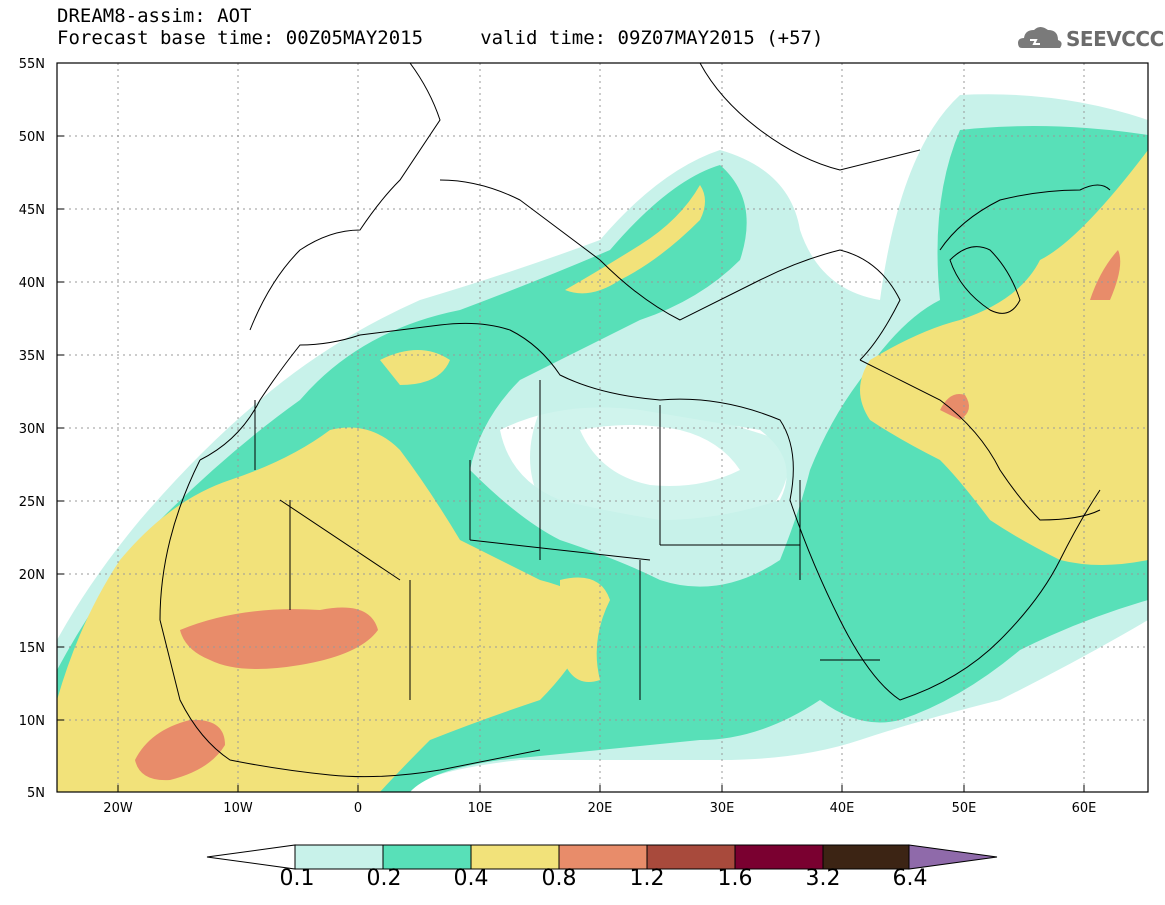  I want to click on lat-label: 55N, so click(32, 64).